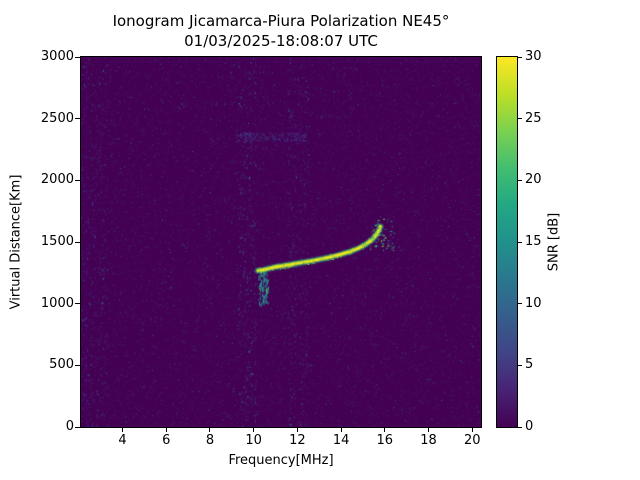 The height and width of the screenshot is (480, 640). Describe the element at coordinates (281, 41) in the screenshot. I see `chart-subtitle: 01/03/2025-18:08:07 UTC` at that location.